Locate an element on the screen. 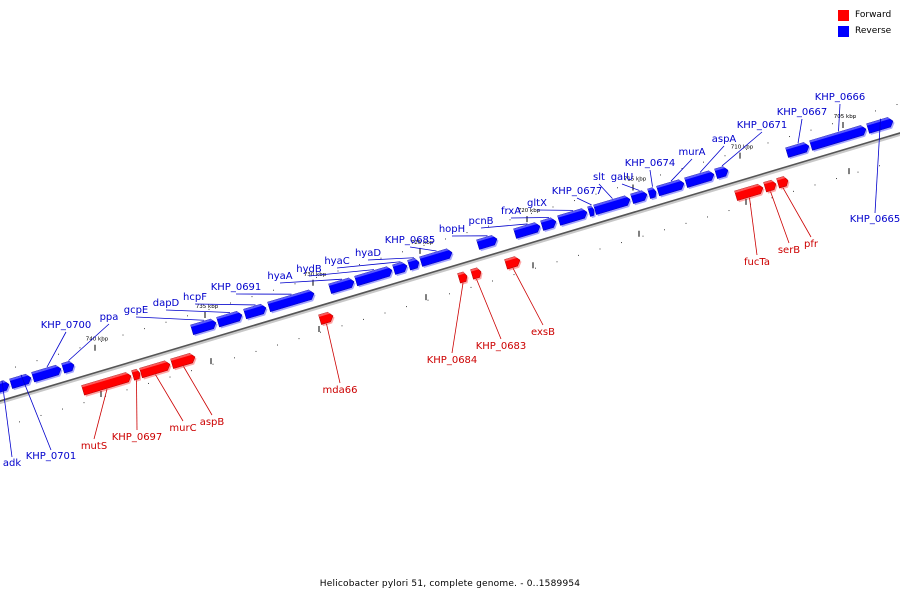  gene-hcpf is located at coordinates (256, 312).